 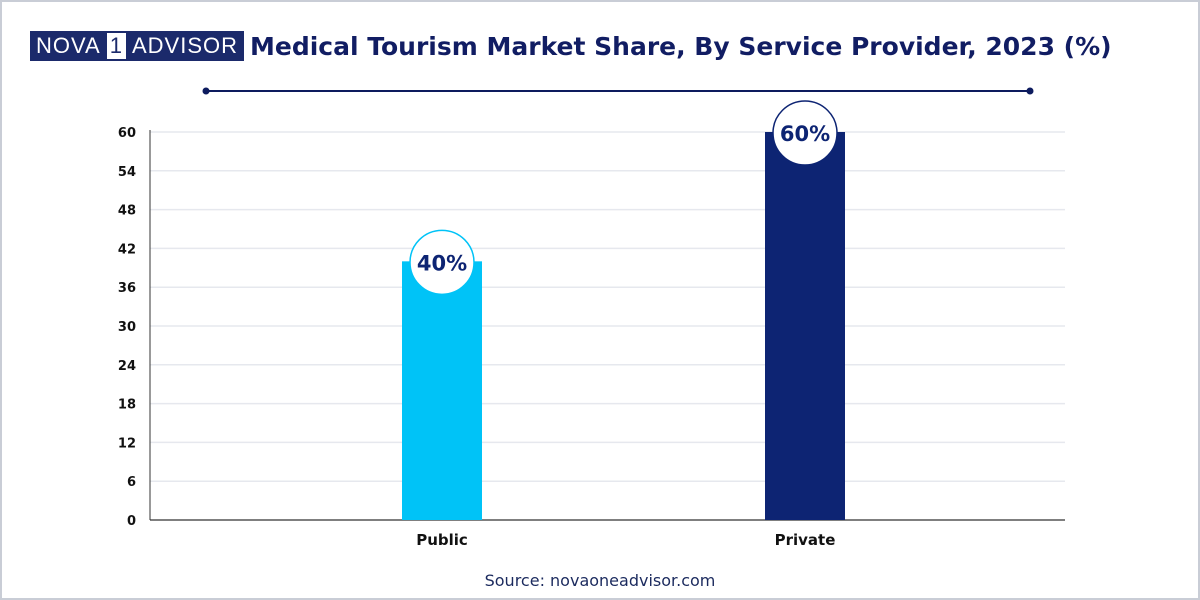 I want to click on data-label: 40%, so click(x=442, y=263).